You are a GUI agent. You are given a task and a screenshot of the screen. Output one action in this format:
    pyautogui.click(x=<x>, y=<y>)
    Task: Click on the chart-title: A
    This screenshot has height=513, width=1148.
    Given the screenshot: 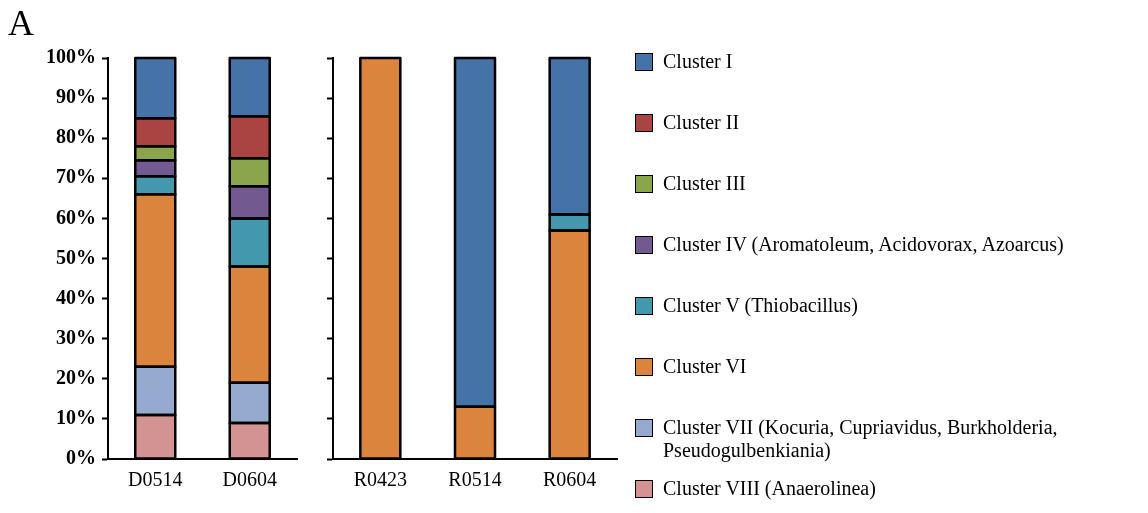 What is the action you would take?
    pyautogui.click(x=21, y=23)
    